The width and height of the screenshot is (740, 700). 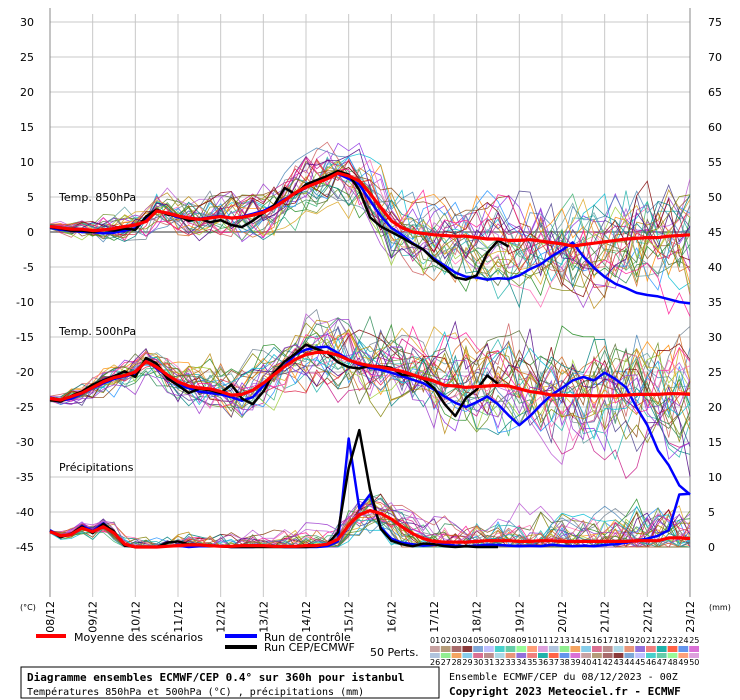 I want to click on y-left-tick-label: 30, so click(x=27, y=22).